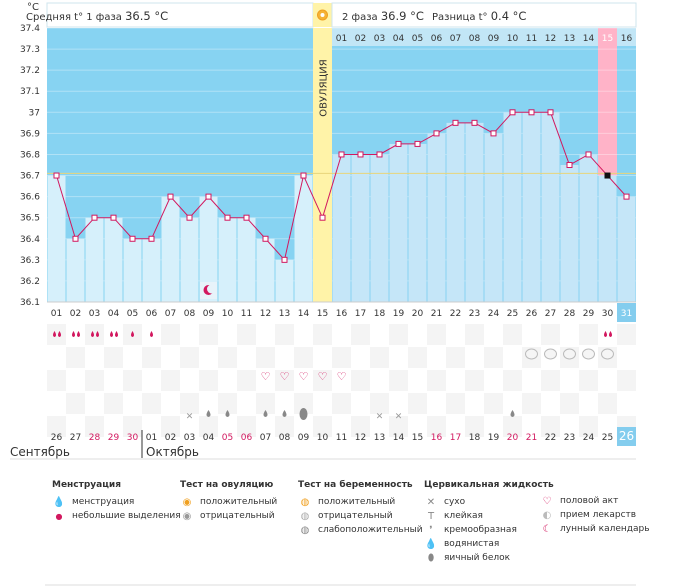 The width and height of the screenshot is (675, 587). I want to click on drop-shape, so click(132, 334).